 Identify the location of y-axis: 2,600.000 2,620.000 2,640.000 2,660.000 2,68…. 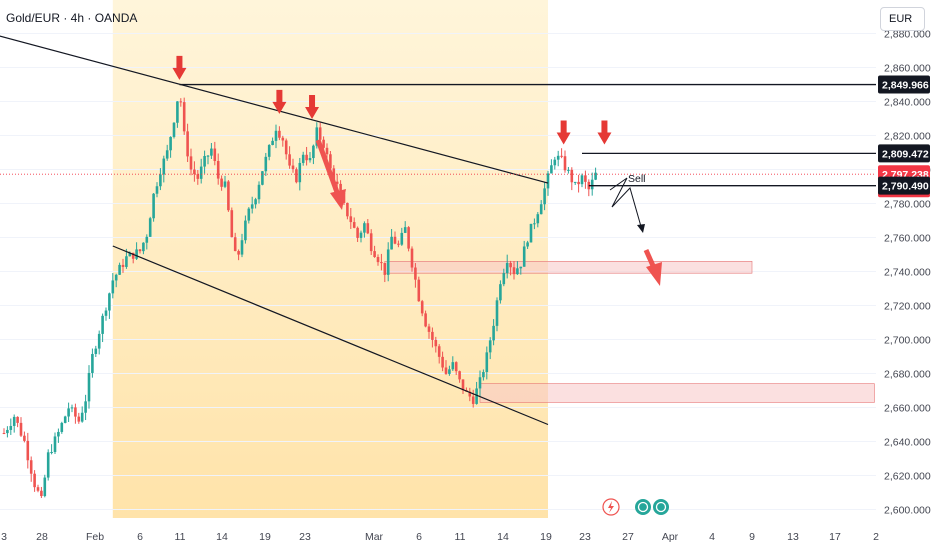
(907, 273).